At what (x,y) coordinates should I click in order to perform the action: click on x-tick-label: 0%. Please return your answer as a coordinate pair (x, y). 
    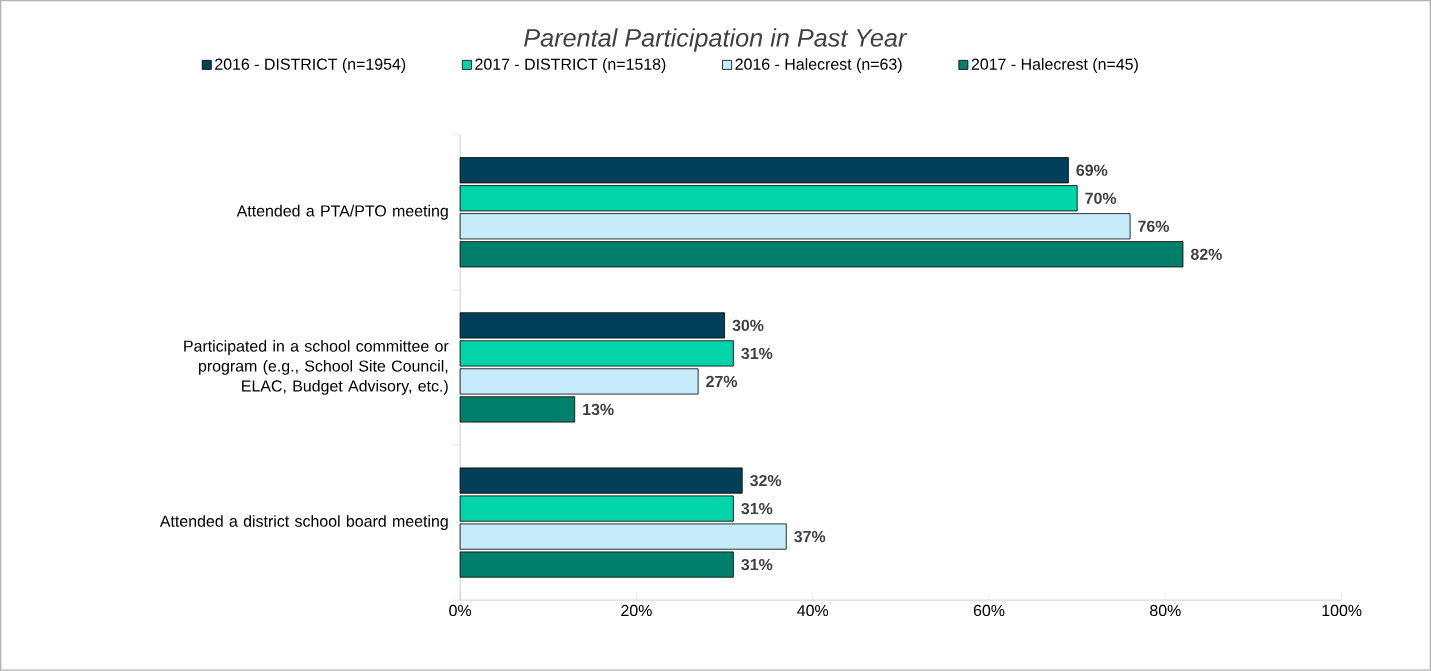
    Looking at the image, I should click on (460, 610).